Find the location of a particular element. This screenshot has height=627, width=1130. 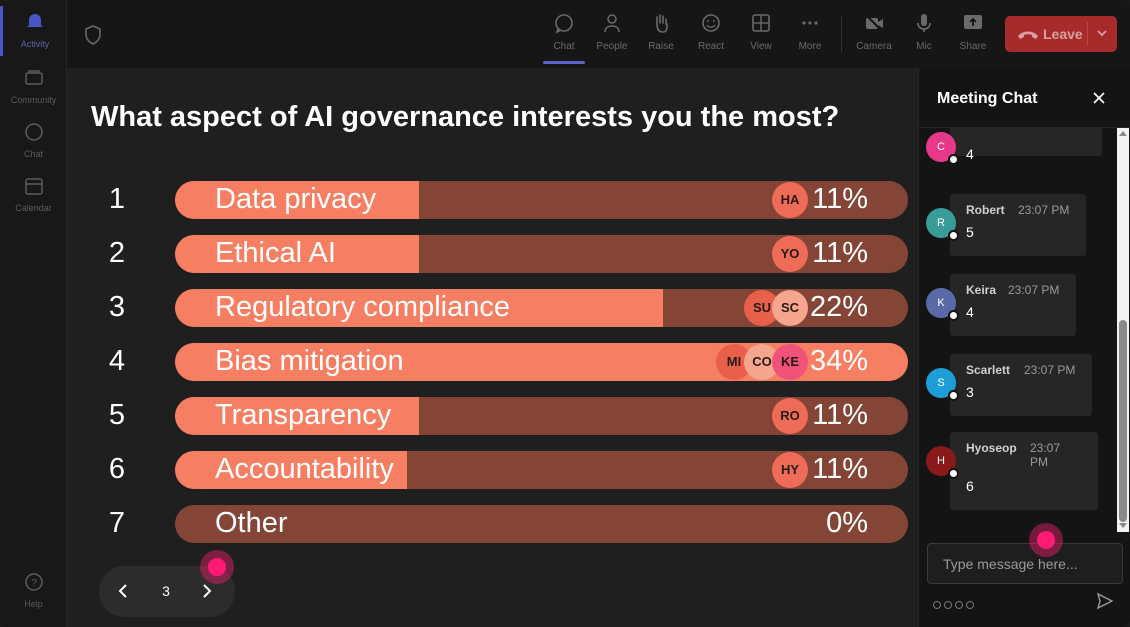

attach-icon is located at coordinates (948, 605).